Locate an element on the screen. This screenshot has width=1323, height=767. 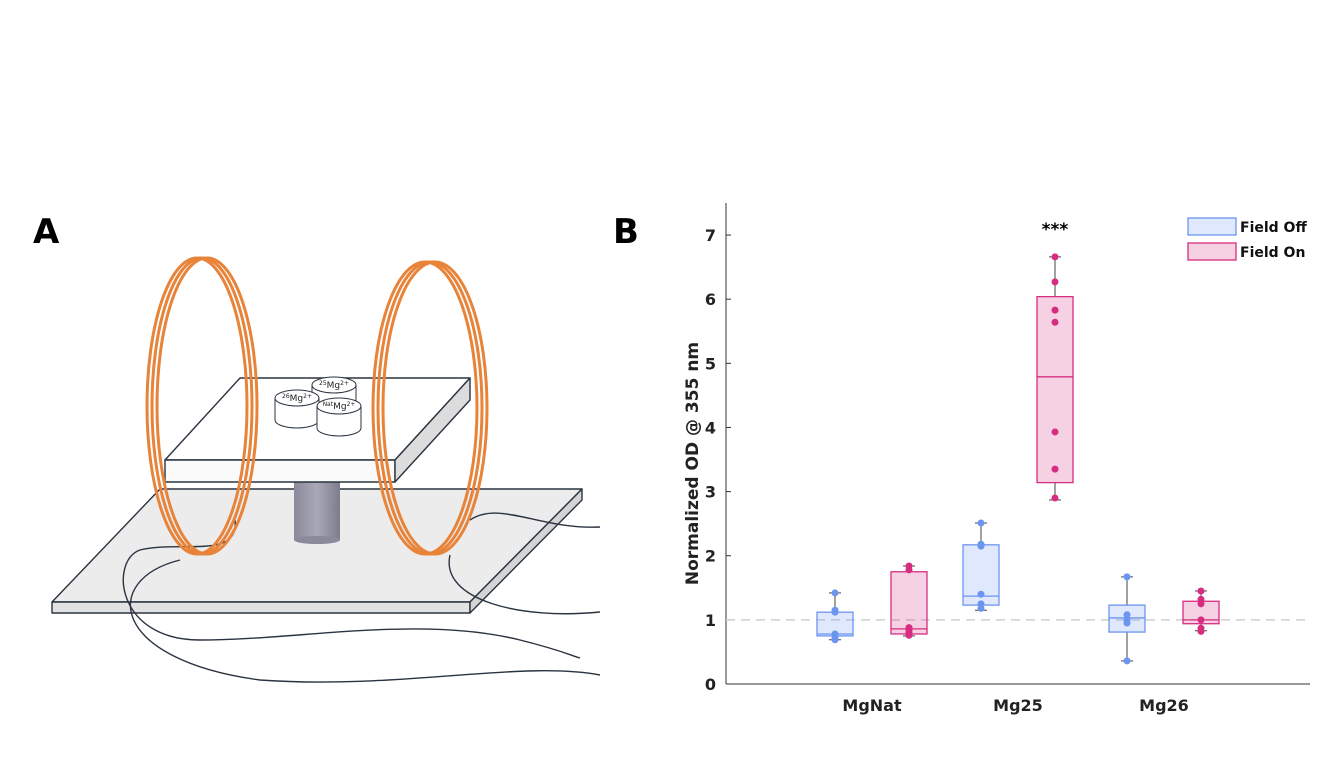
container-label: 25Mg2+ is located at coordinates (334, 385).